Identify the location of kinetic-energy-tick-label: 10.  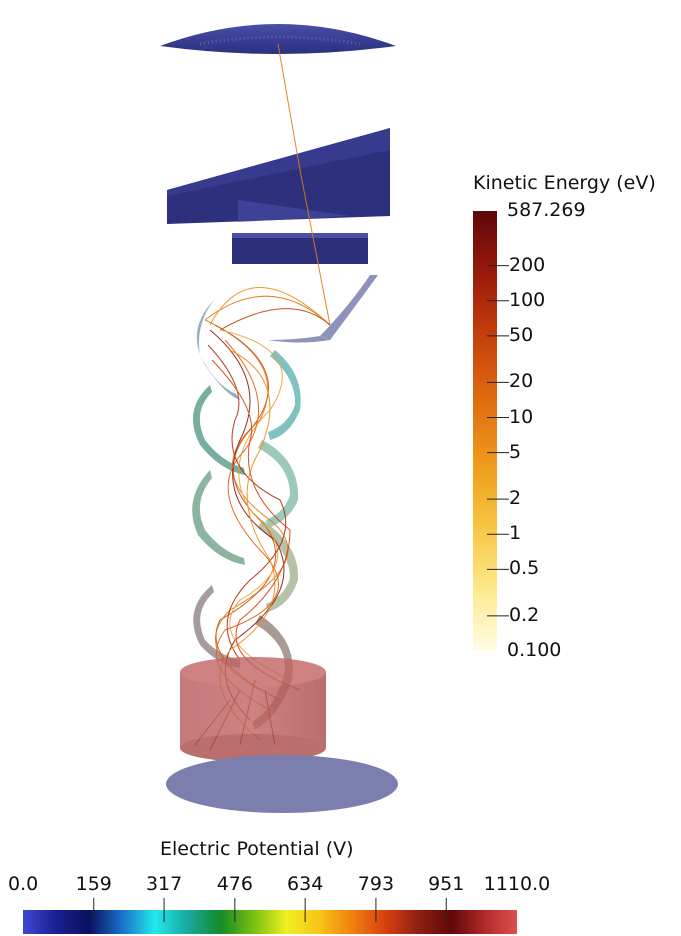
(521, 416).